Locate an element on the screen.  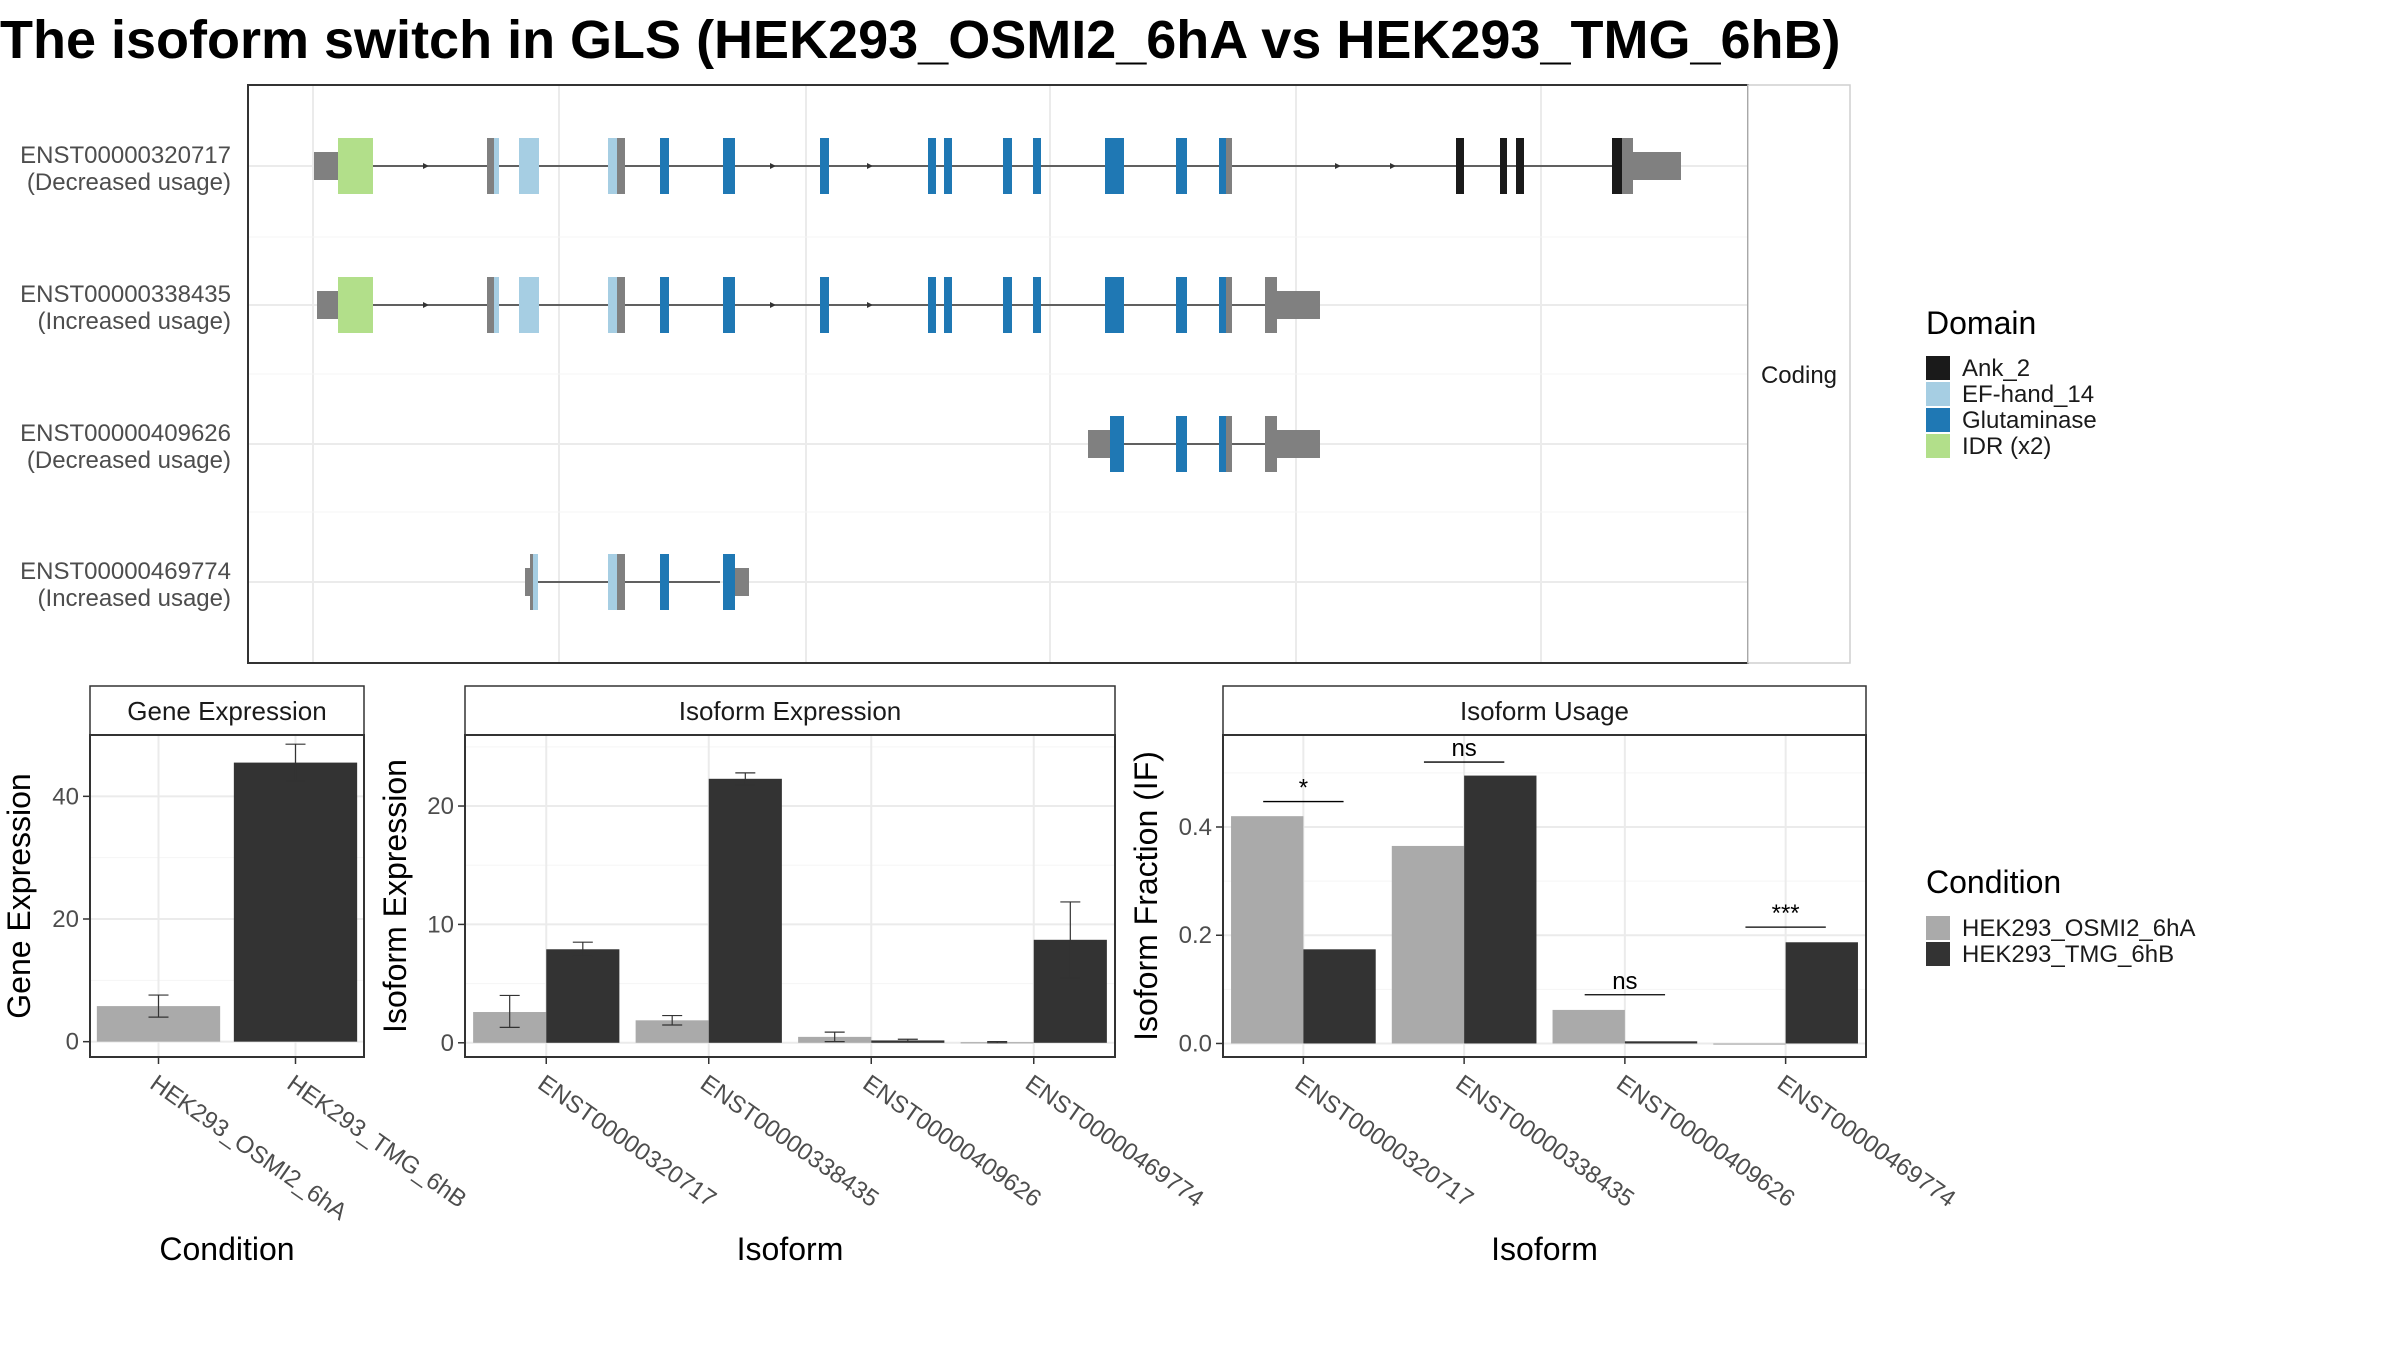
domain-legend-label: Ank_2 is located at coordinates (1996, 368).